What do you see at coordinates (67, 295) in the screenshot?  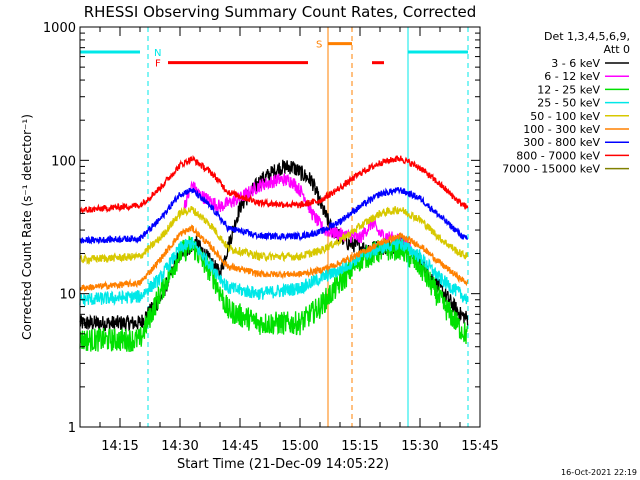 I see `y-tick-label: 10` at bounding box center [67, 295].